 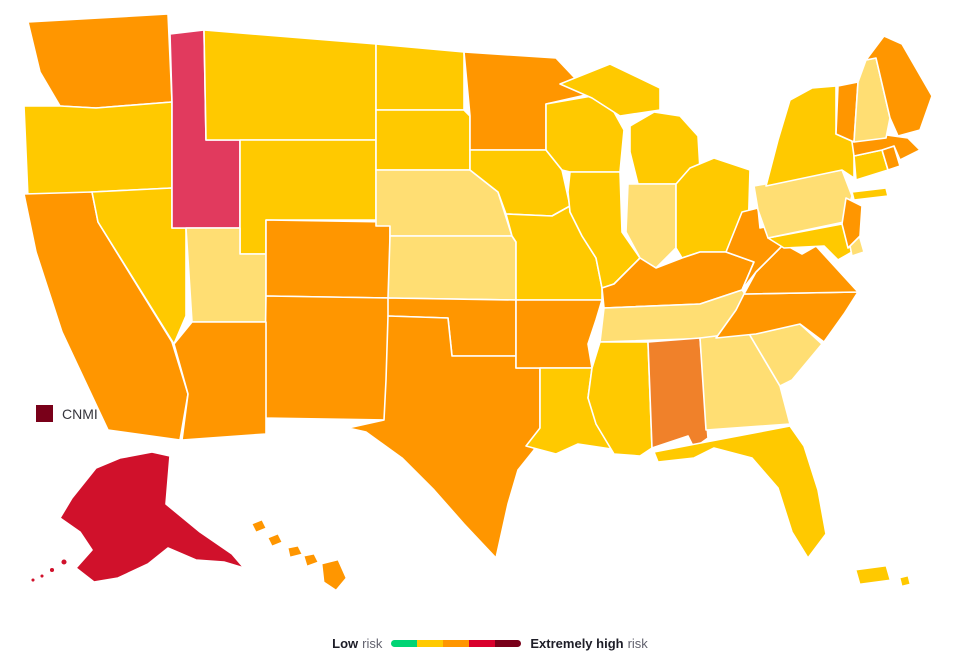 I want to click on state-washington, so click(x=100, y=61).